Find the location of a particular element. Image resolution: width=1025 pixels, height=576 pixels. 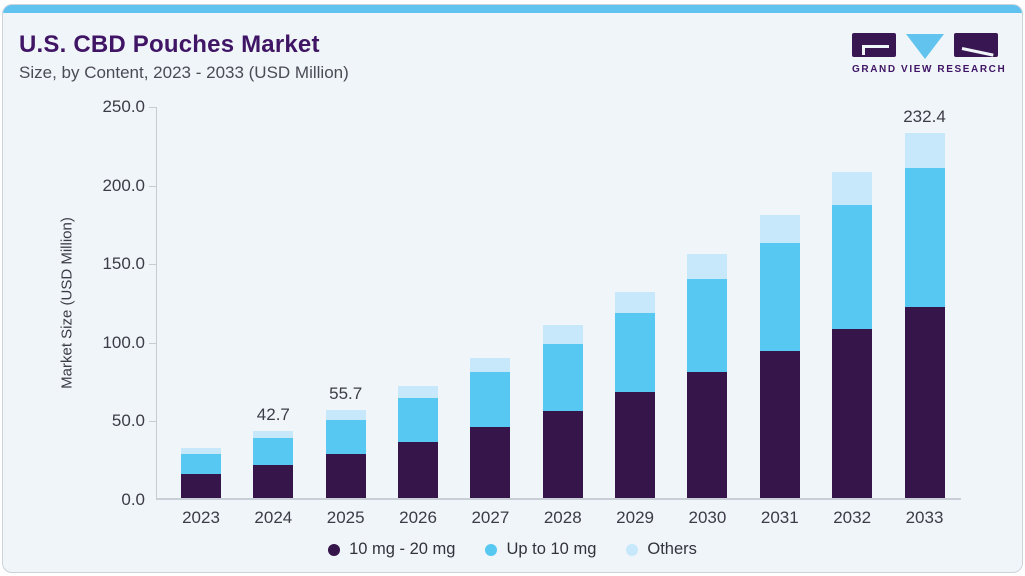

bar-segment-2029-10-mg---20-mg is located at coordinates (635, 445).